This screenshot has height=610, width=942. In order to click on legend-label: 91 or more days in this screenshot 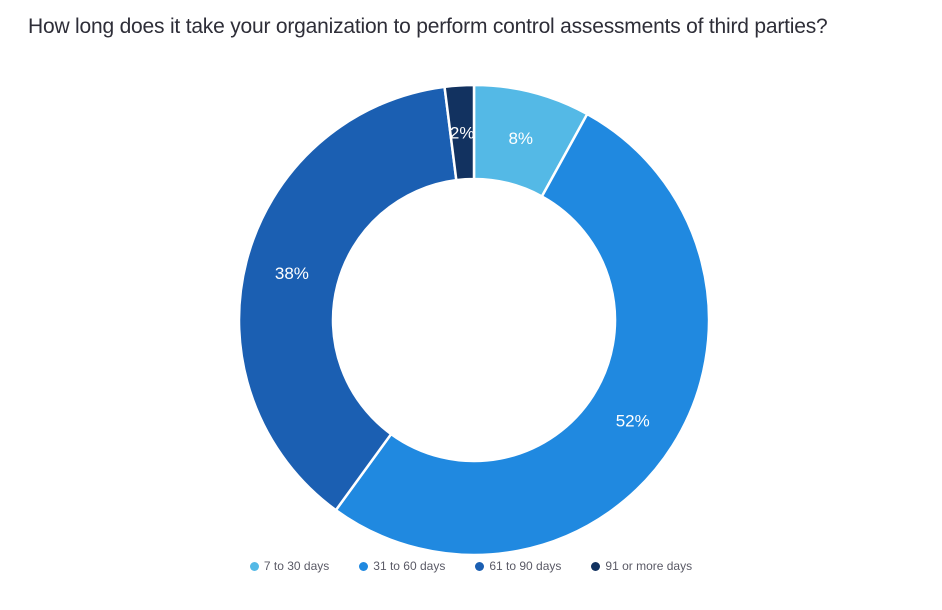, I will do `click(649, 566)`.